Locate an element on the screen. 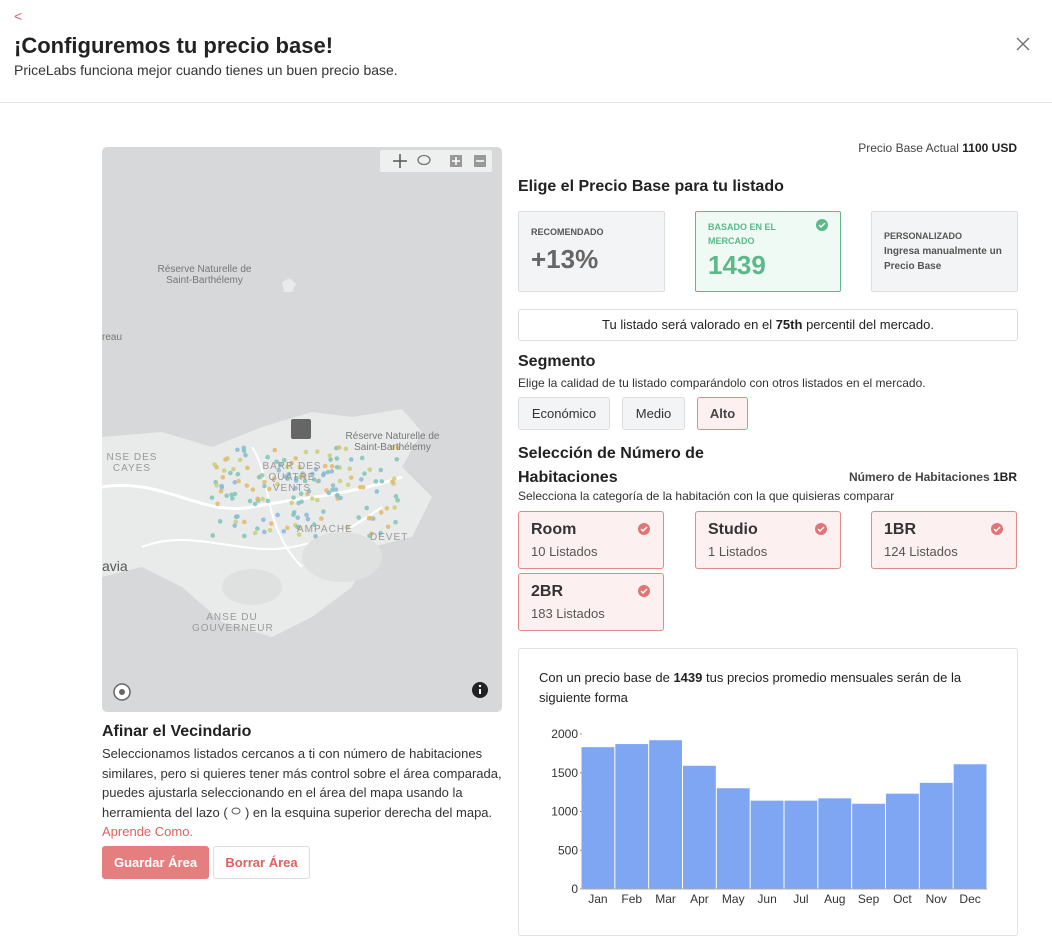 This screenshot has height=949, width=1052. clear-button: Borrar Área is located at coordinates (261, 862).